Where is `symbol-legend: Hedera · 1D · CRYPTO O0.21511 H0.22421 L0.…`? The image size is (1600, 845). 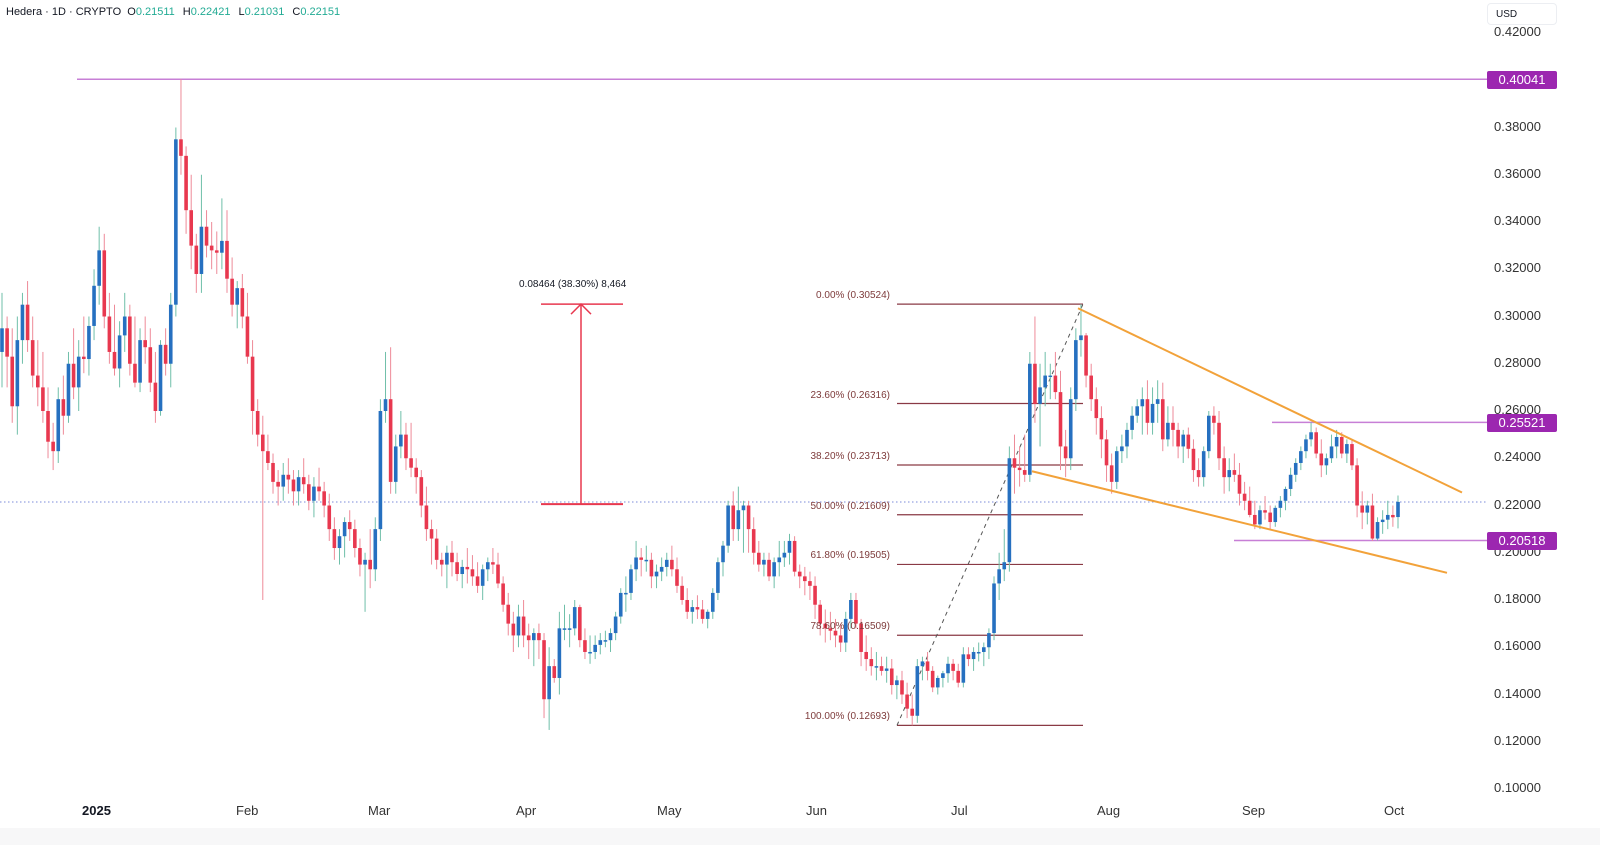 symbol-legend: Hedera · 1D · CRYPTO O0.21511 H0.22421 L0.… is located at coordinates (173, 12).